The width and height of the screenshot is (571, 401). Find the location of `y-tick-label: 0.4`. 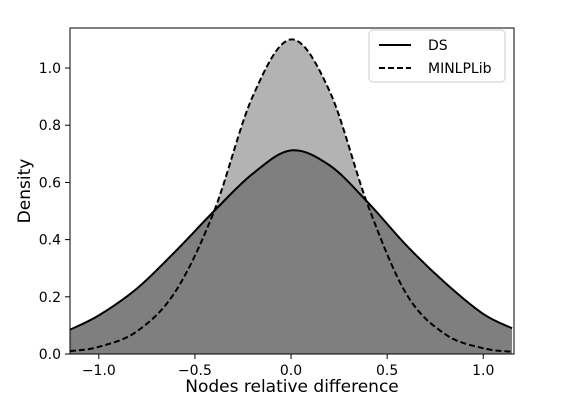

y-tick-label: 0.4 is located at coordinates (50, 241).